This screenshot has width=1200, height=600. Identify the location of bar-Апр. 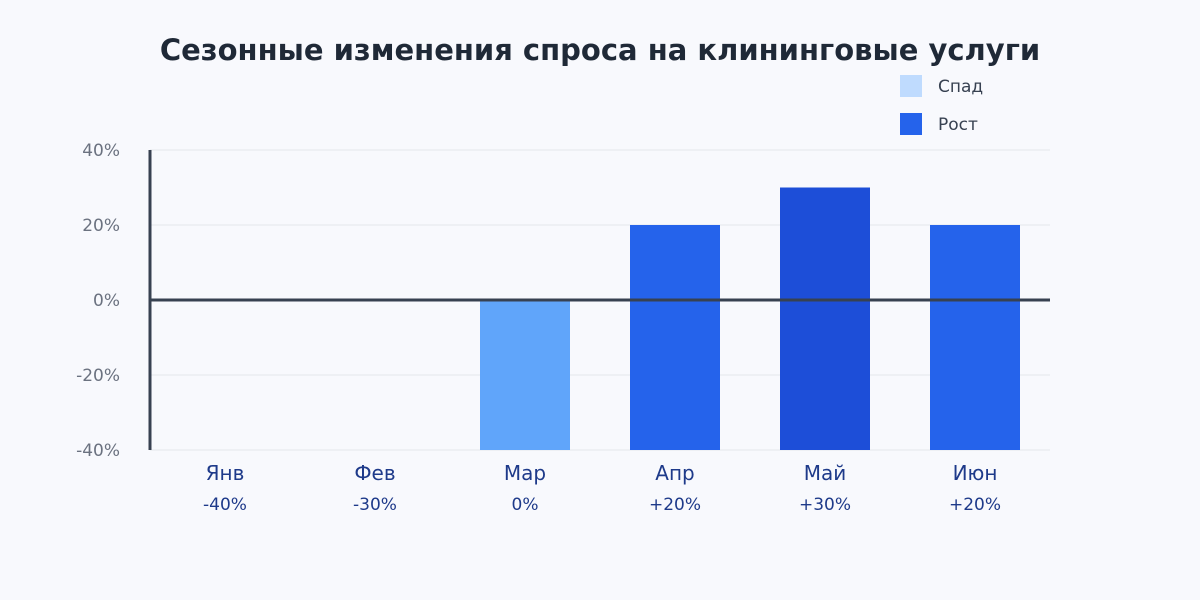
(675, 337).